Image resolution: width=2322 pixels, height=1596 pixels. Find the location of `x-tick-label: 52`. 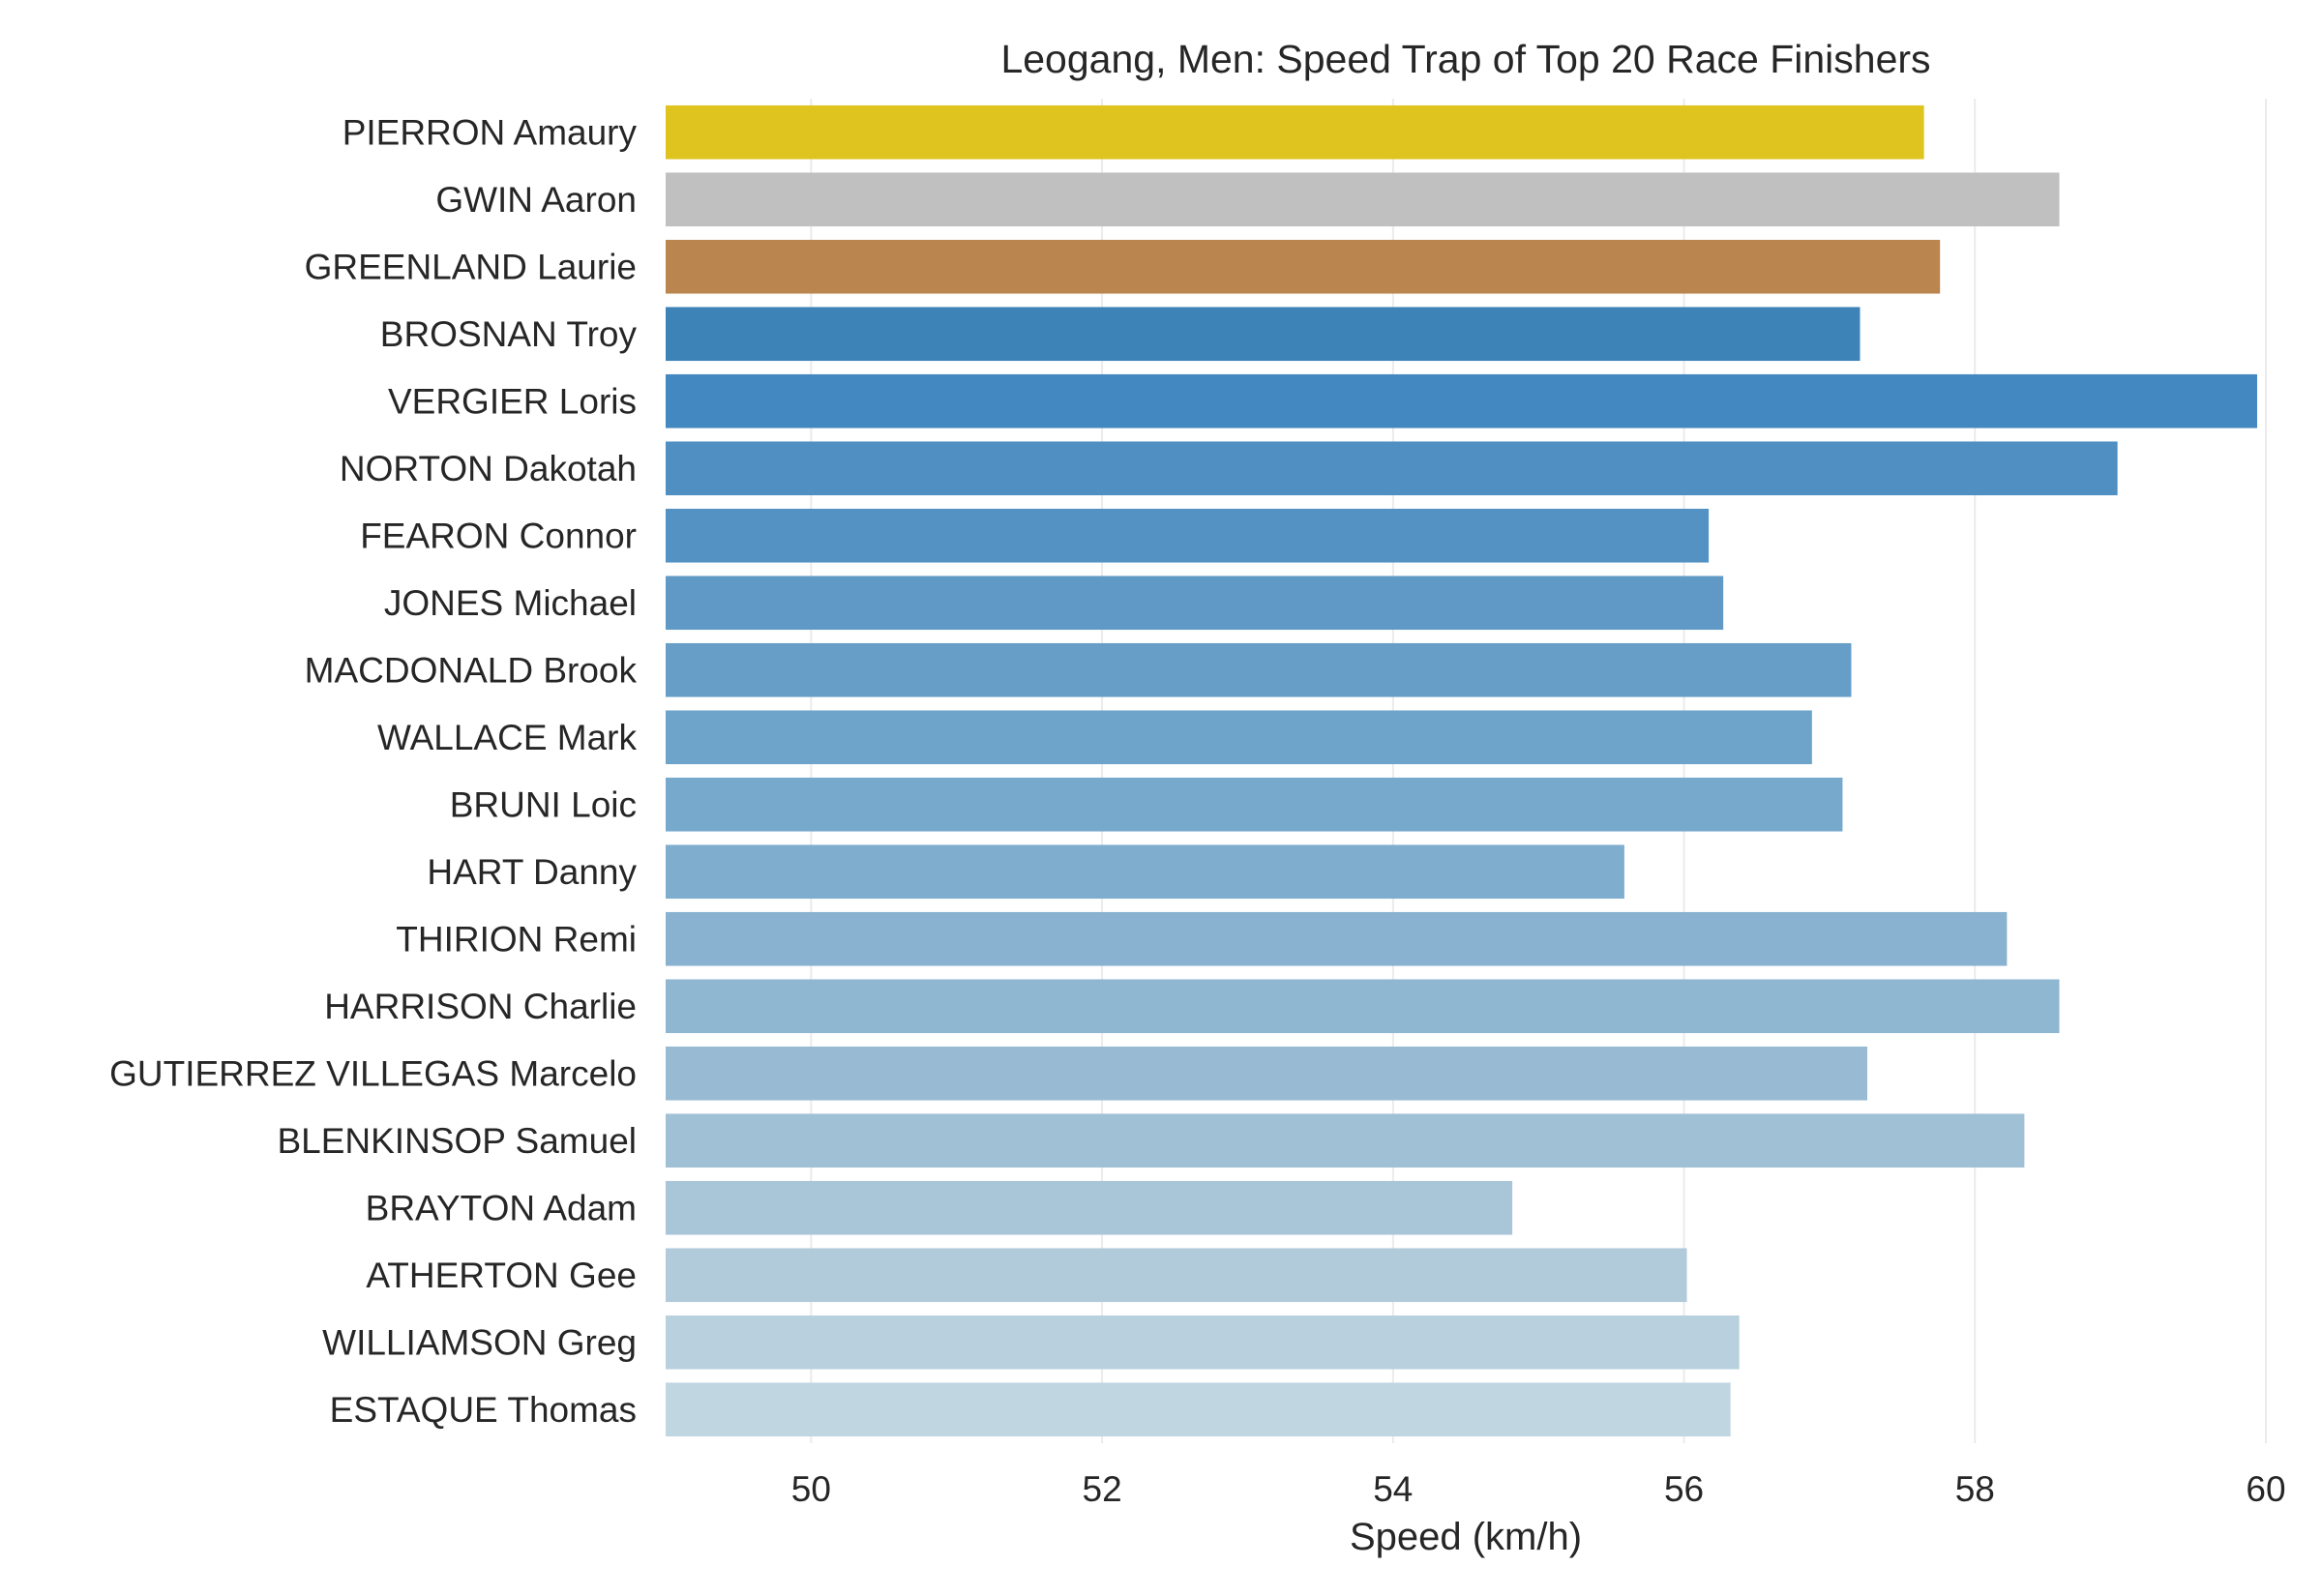

x-tick-label: 52 is located at coordinates (1102, 1489).